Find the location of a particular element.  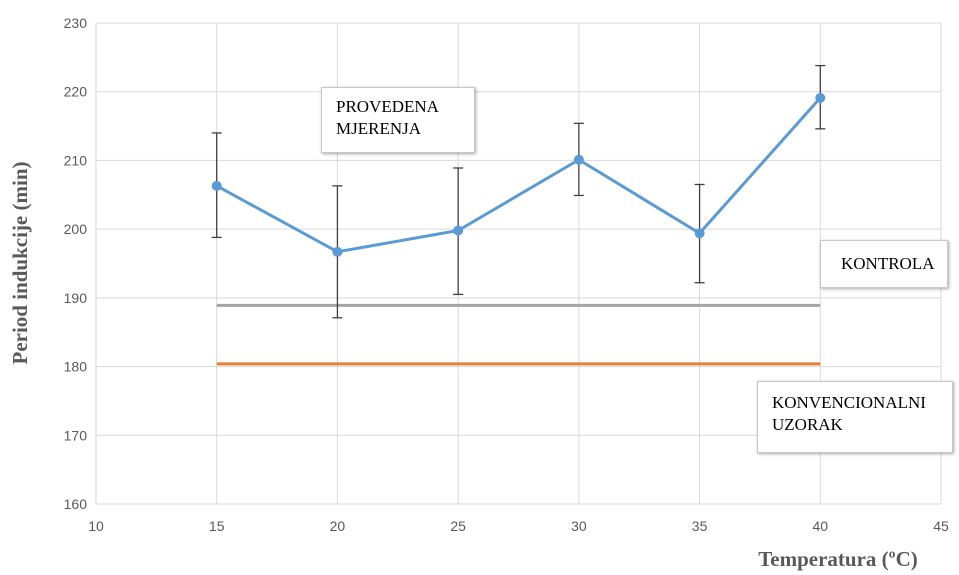

y-tick-label: 200 is located at coordinates (76, 229).